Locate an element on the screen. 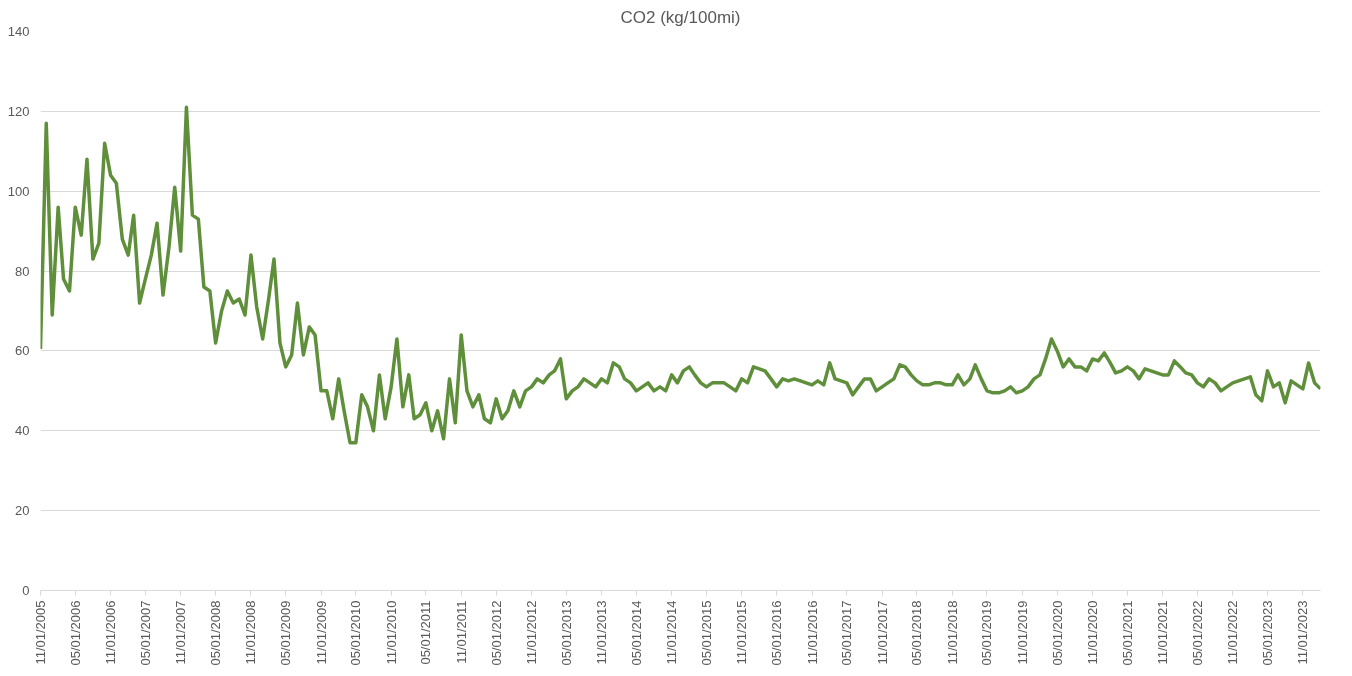 This screenshot has width=1352, height=676. x-tick-label: 05/01/2018 is located at coordinates (917, 633).